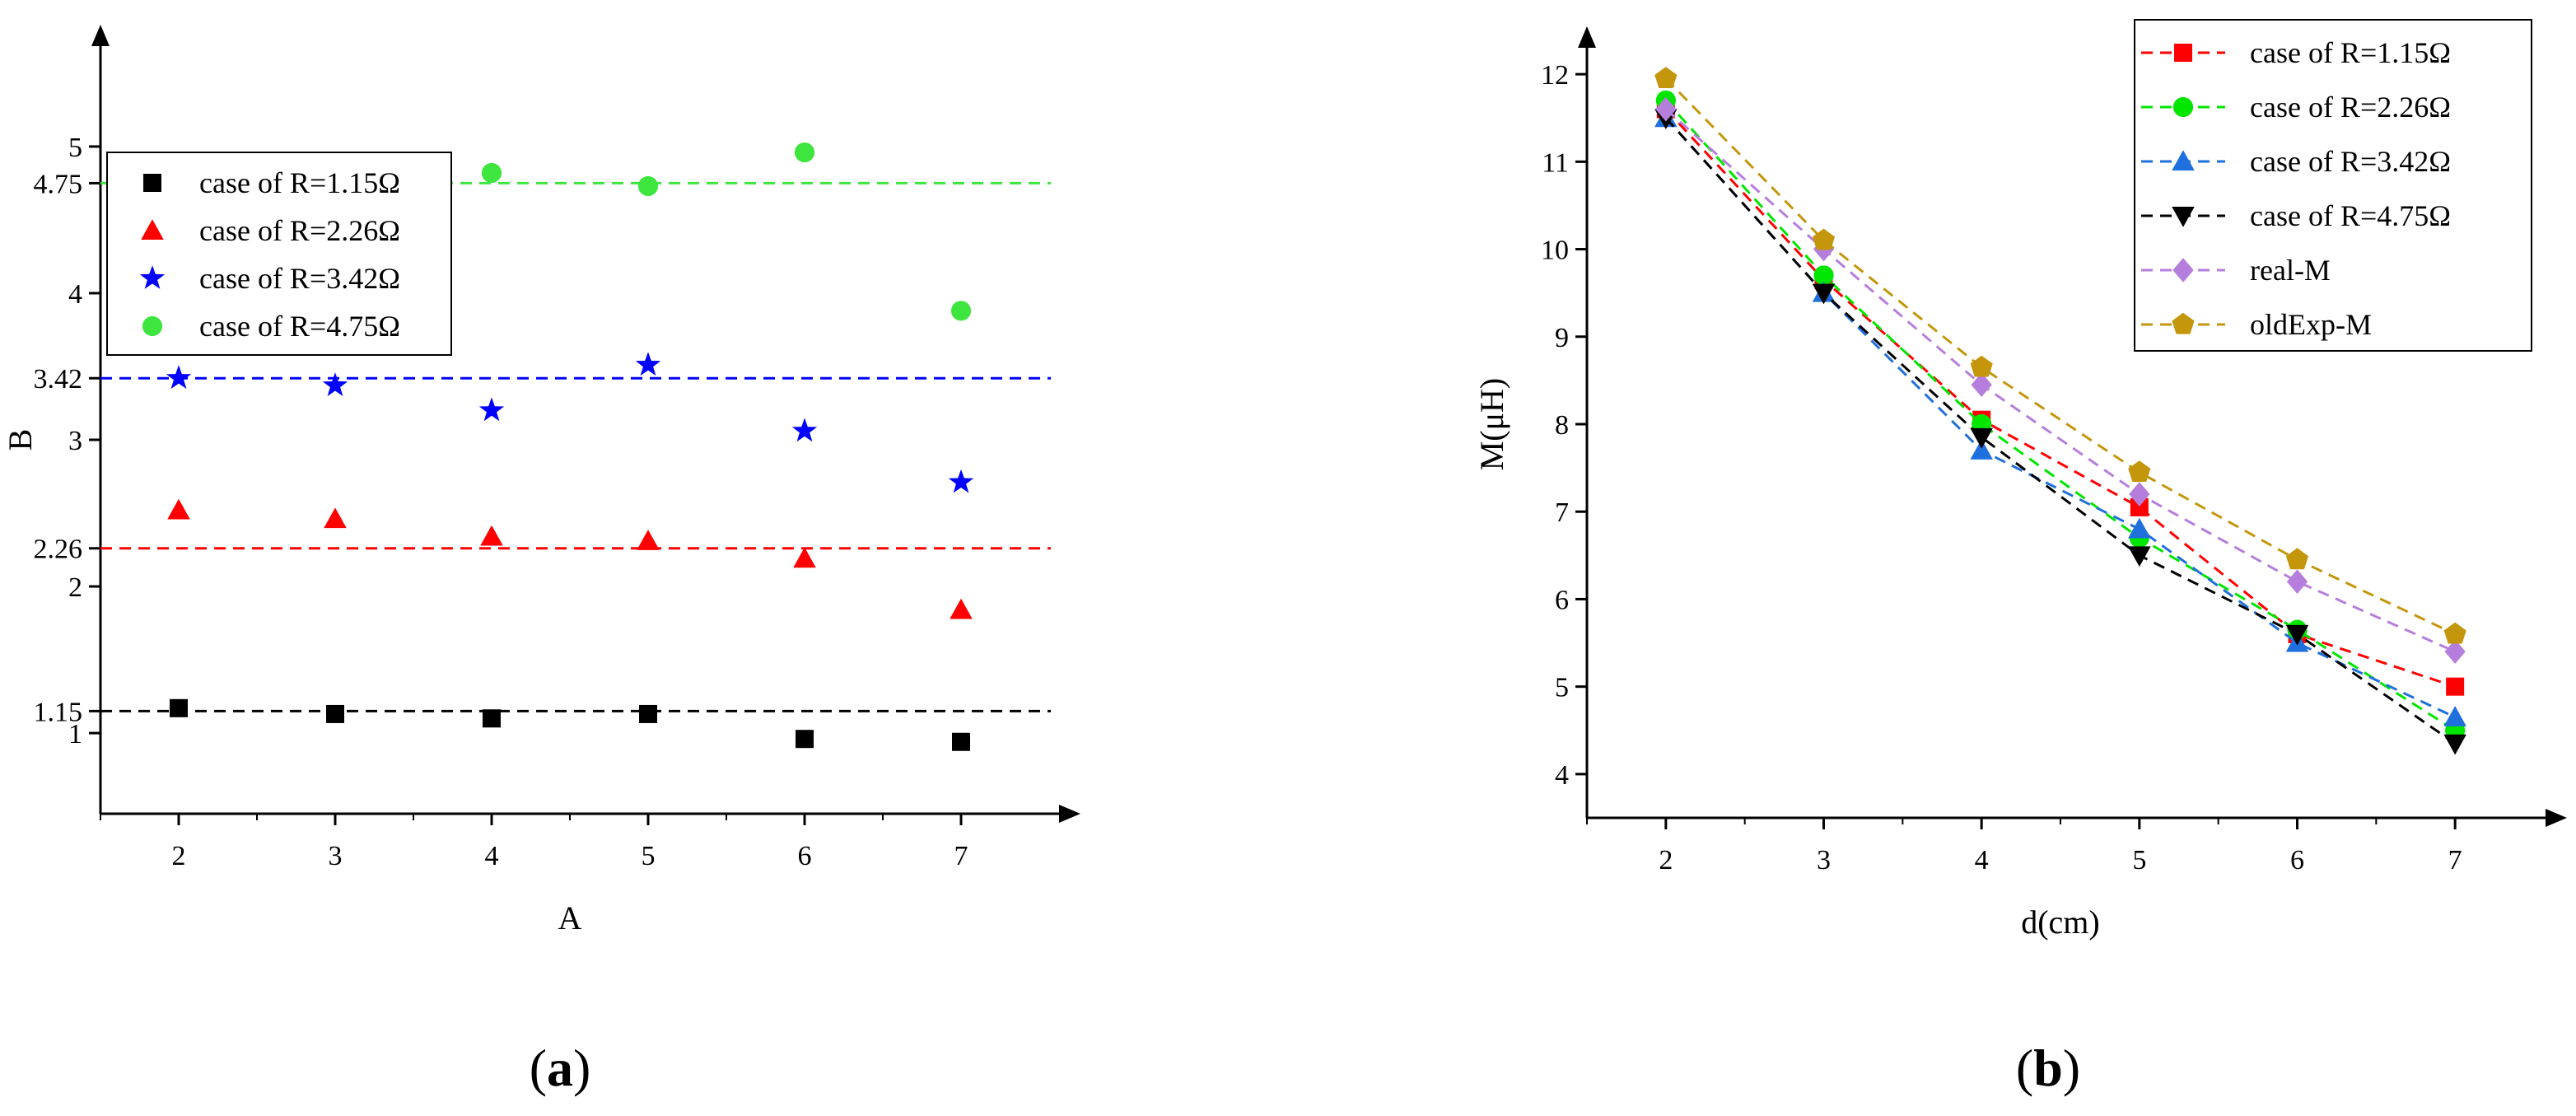 The image size is (2576, 1116). I want to click on x-tick-label: 5, so click(2139, 860).